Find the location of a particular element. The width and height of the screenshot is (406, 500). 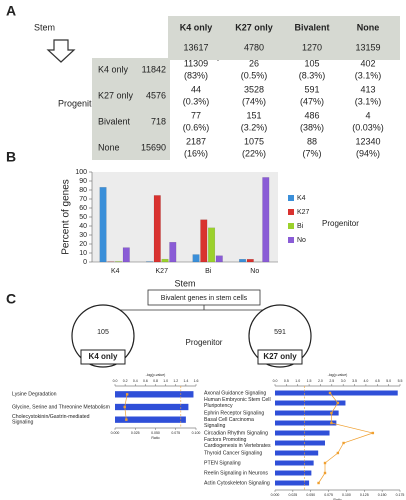

top-tick-label: 3.0 is located at coordinates (343, 381).